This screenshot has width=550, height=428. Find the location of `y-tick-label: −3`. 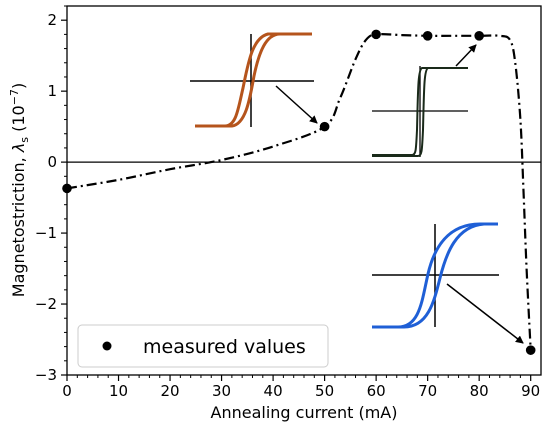

y-tick-label: −3 is located at coordinates (46, 375).